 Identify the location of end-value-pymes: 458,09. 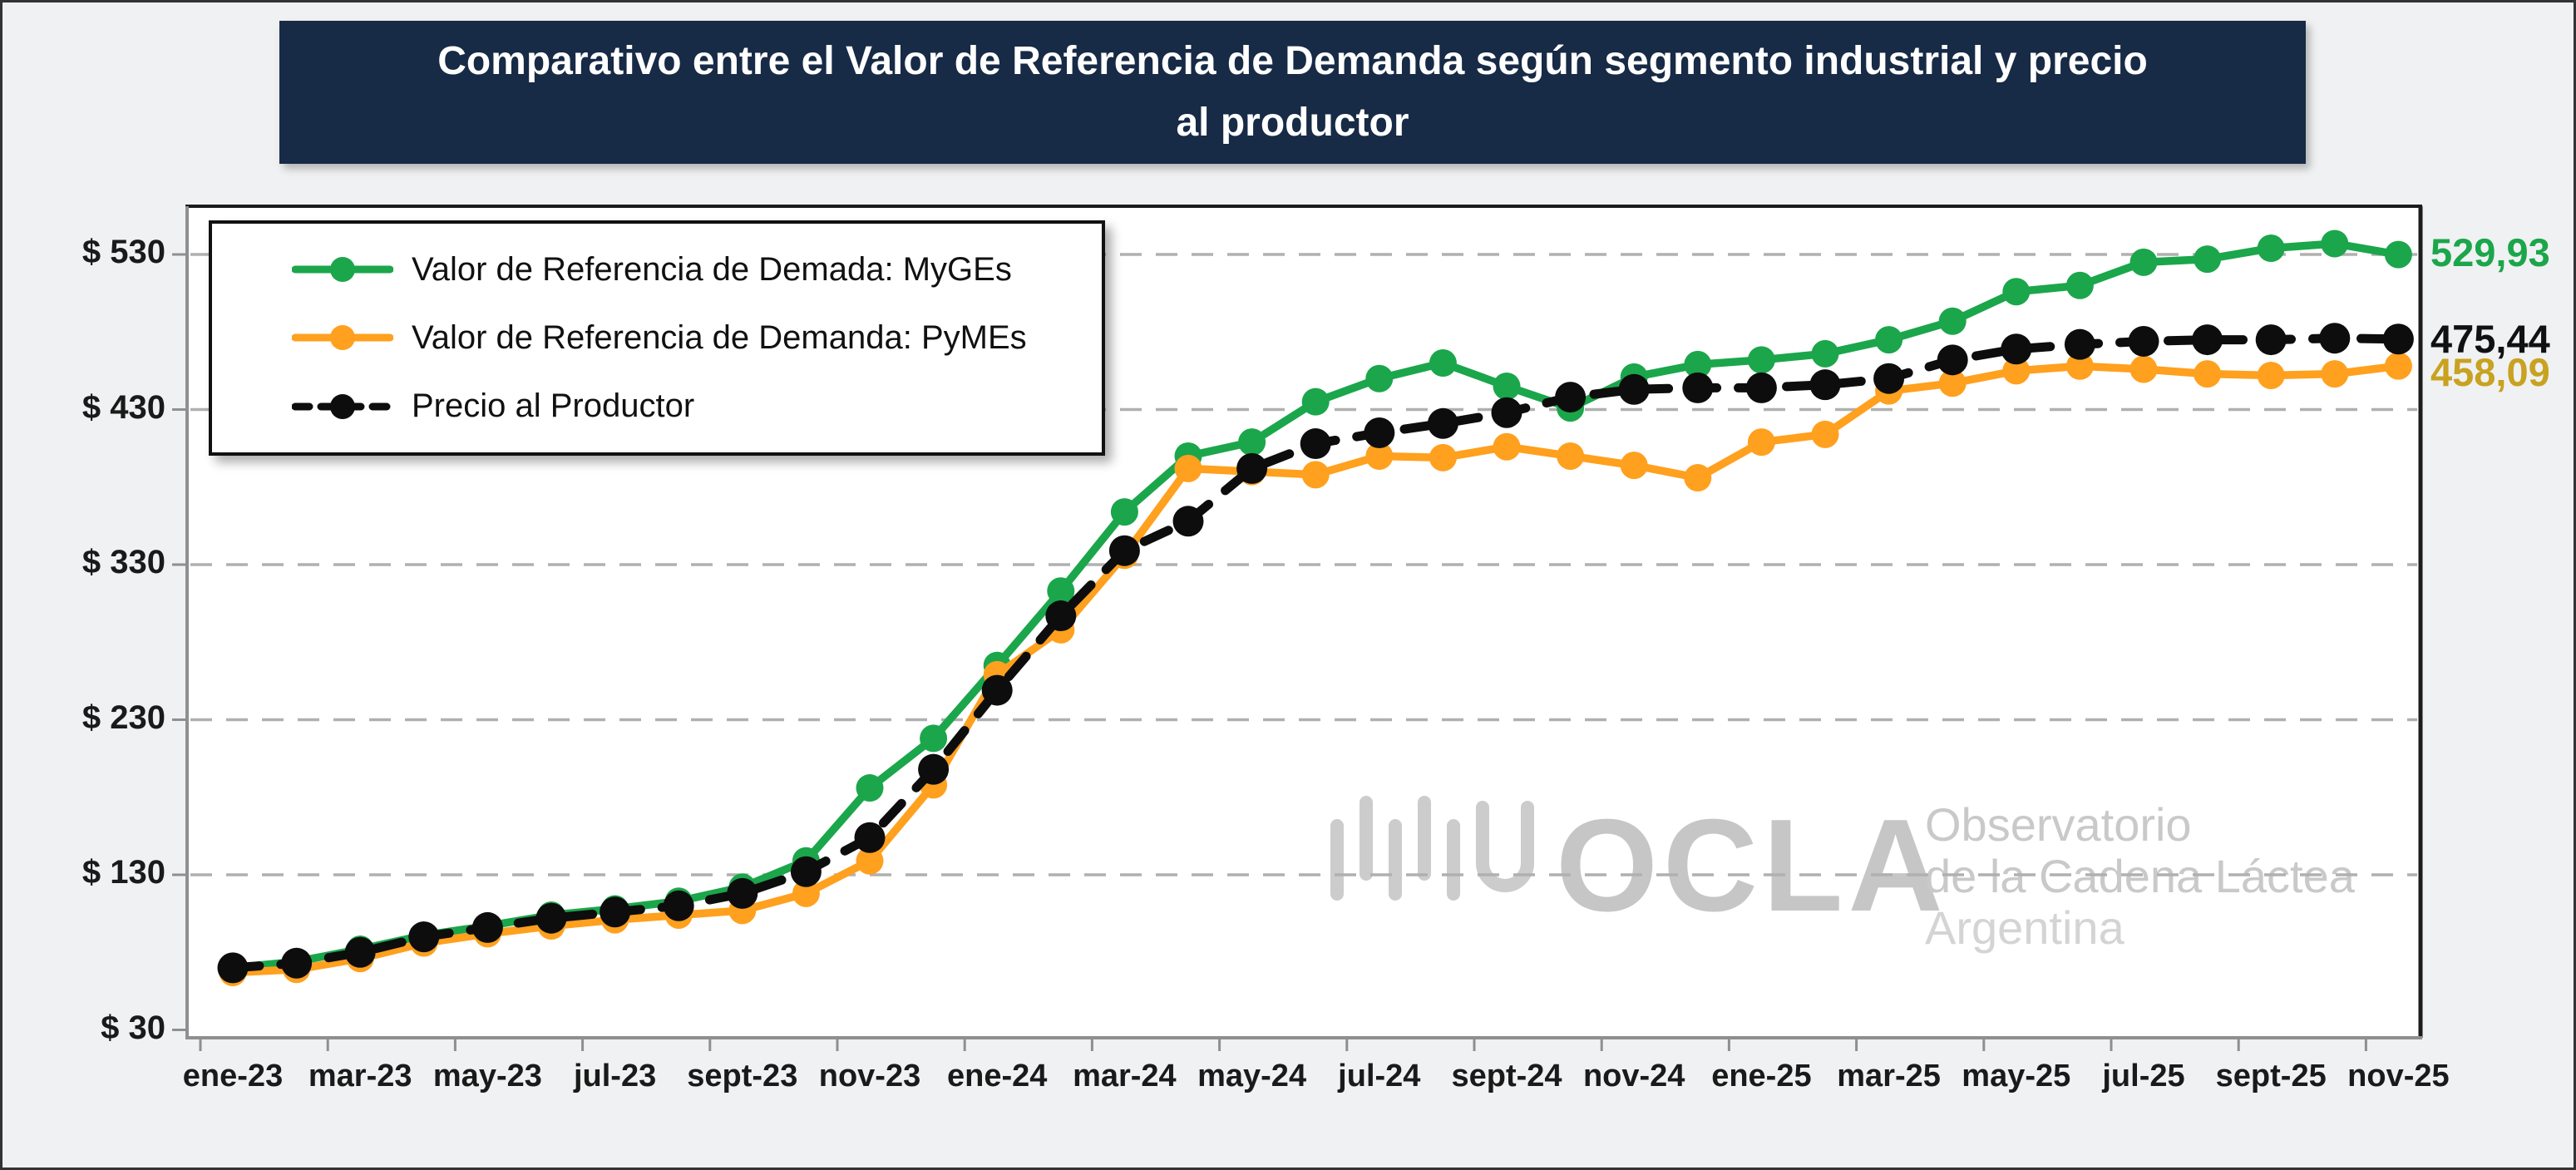
(2490, 372).